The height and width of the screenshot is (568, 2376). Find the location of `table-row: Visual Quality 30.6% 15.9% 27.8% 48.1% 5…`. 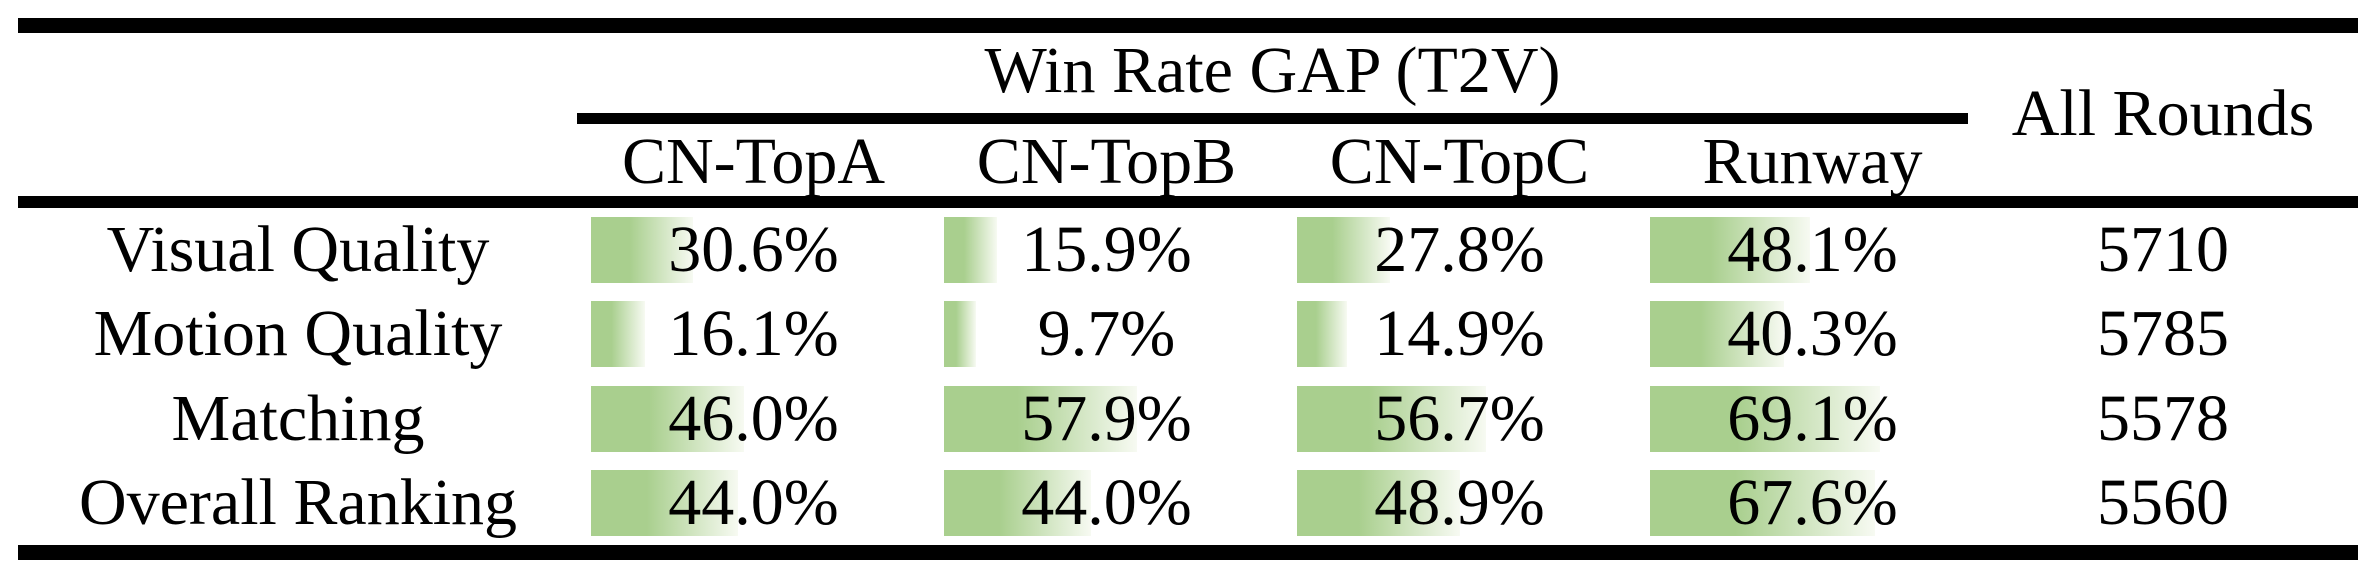

table-row: Visual Quality 30.6% 15.9% 27.8% 48.1% 5… is located at coordinates (1188, 250).